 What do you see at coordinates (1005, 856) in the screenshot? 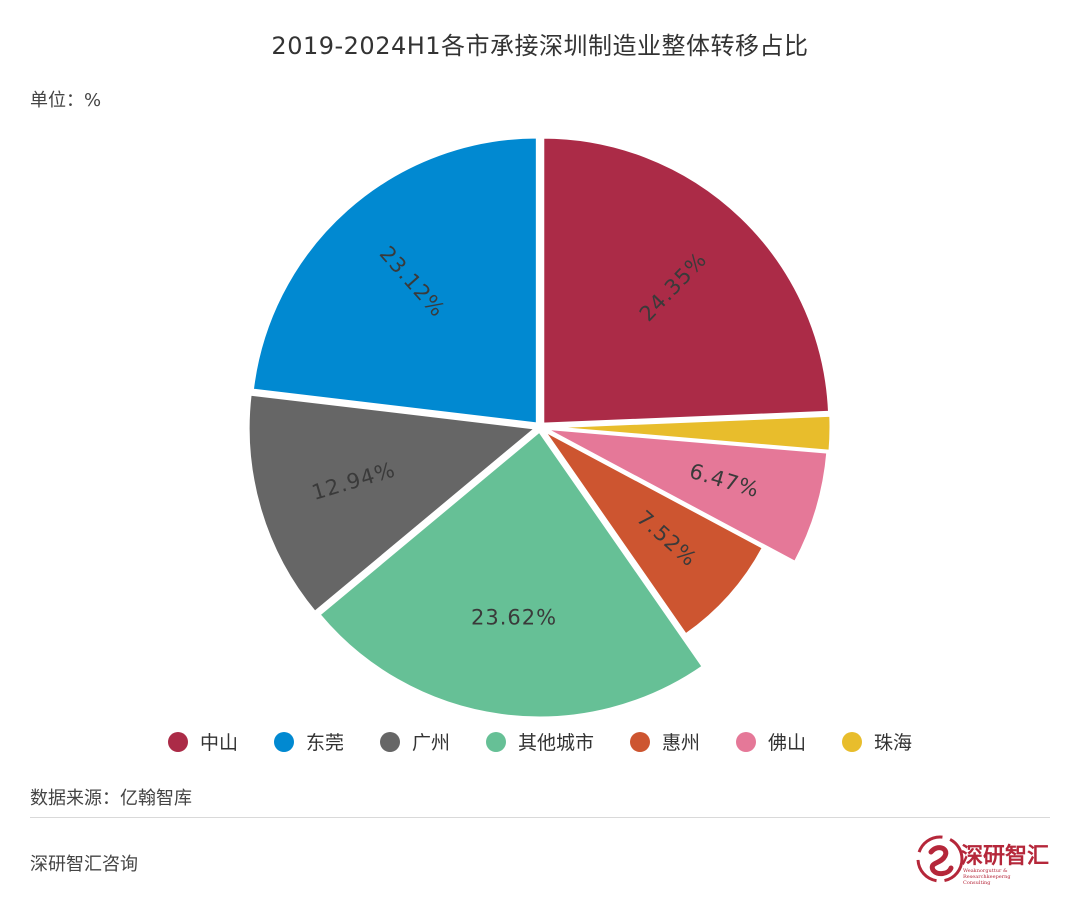
I see `logo-text: 深研智汇` at bounding box center [1005, 856].